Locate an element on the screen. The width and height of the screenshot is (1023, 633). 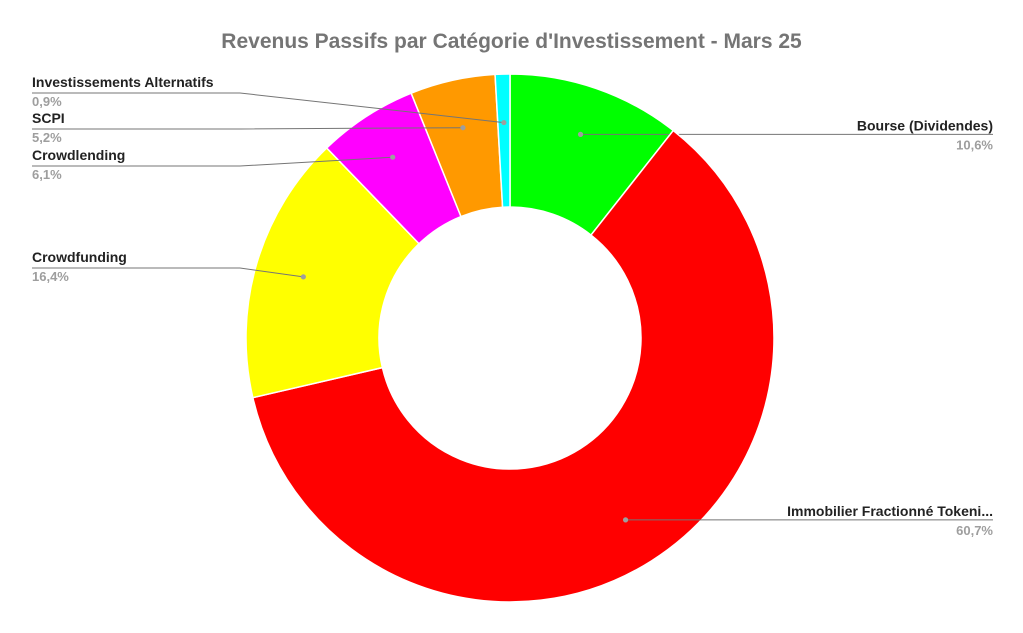
value-label-crowdfunding: 16,4% is located at coordinates (50, 276).